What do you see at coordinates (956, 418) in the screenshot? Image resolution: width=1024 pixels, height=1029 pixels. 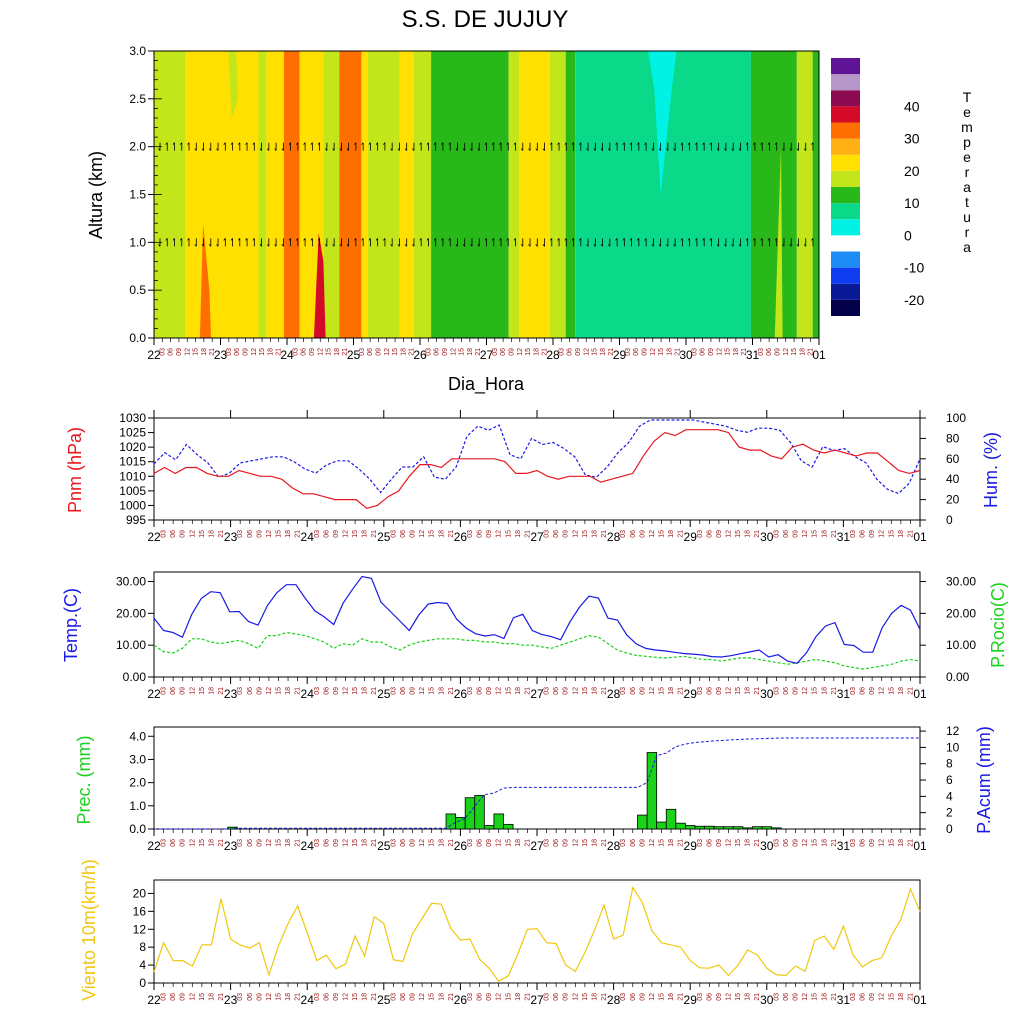 I see `humidity-y2tick-label: 100` at bounding box center [956, 418].